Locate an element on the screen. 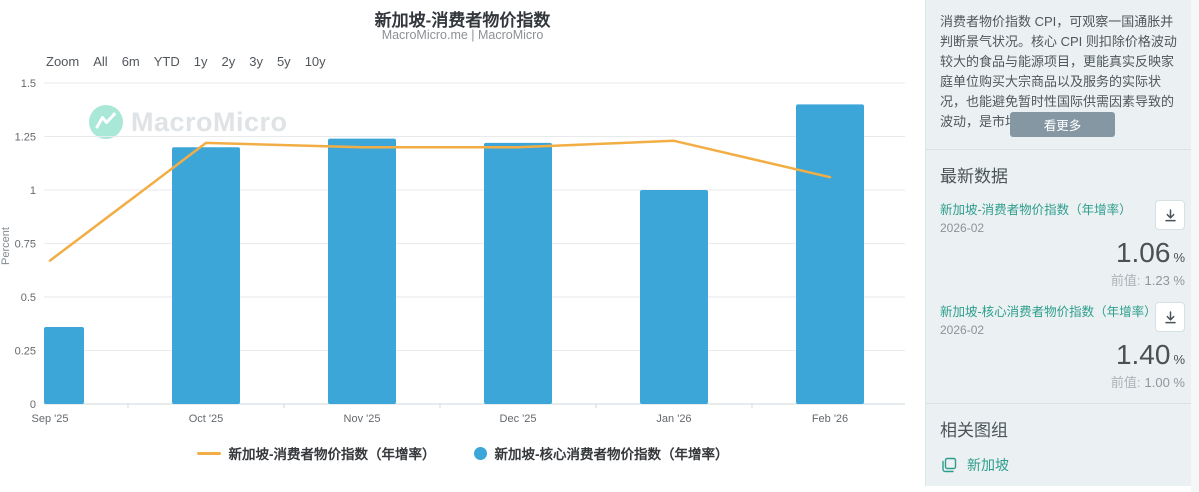 This screenshot has height=492, width=1199. legend-label: 新加坡-核心消费者物价指数（年增率） is located at coordinates (611, 454).